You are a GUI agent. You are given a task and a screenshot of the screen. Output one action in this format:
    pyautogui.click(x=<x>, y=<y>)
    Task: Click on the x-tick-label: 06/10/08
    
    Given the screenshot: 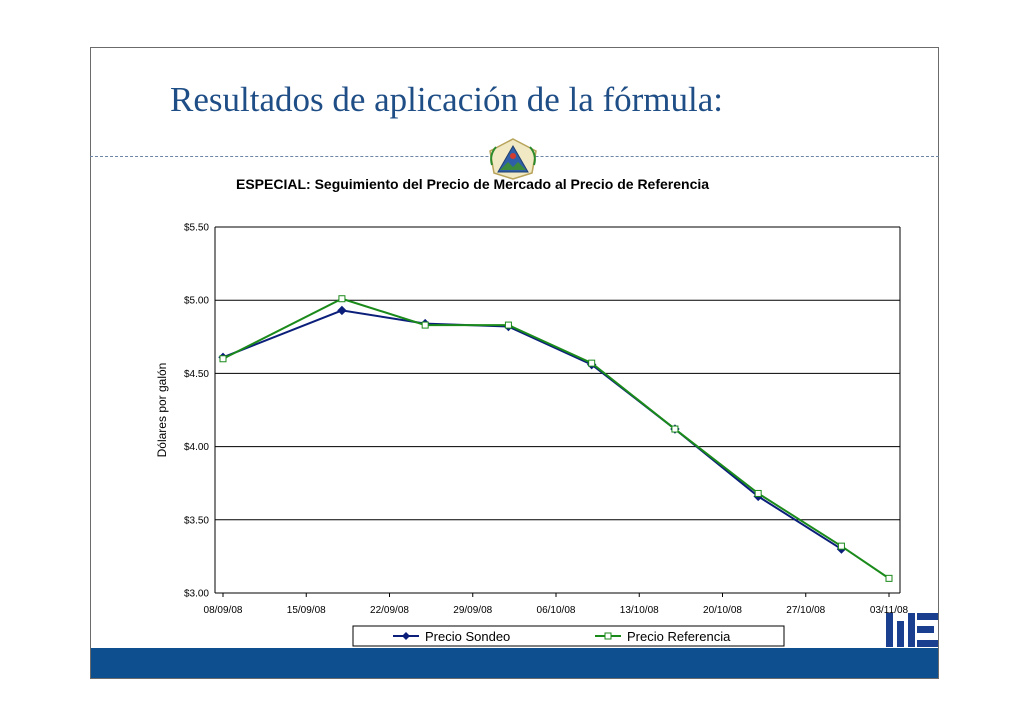 What is the action you would take?
    pyautogui.click(x=556, y=610)
    